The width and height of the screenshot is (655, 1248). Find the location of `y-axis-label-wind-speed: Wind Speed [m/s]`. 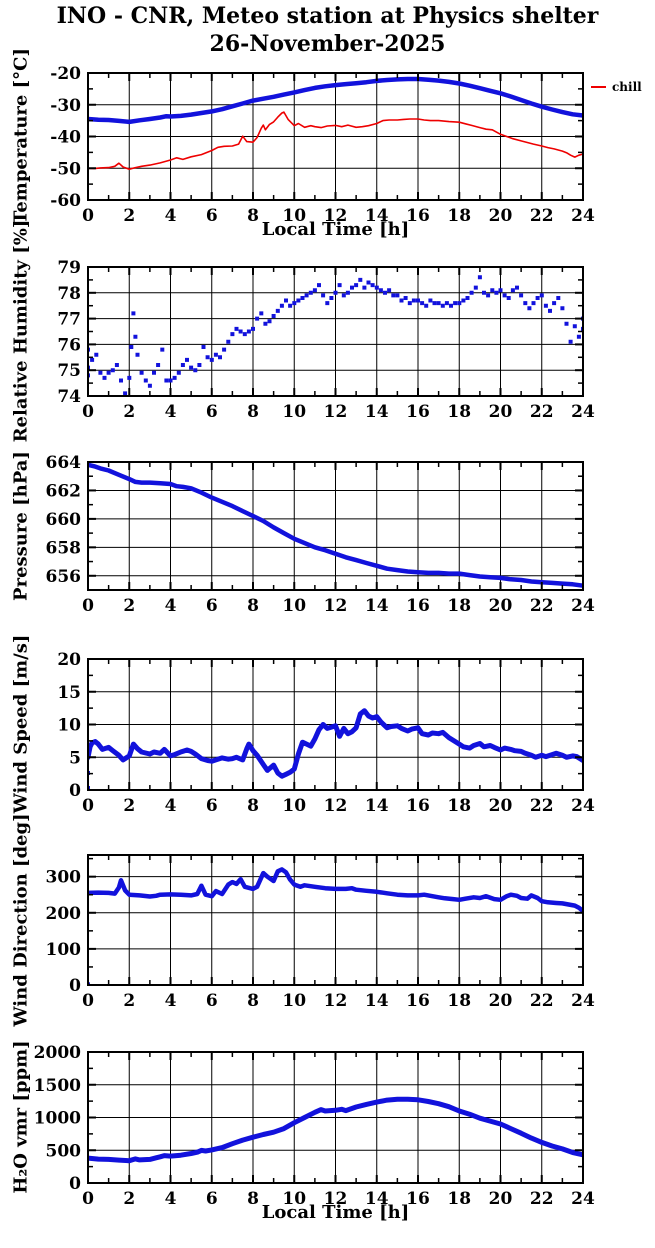

y-axis-label-wind-speed: Wind Speed [m/s] is located at coordinates (21, 724).